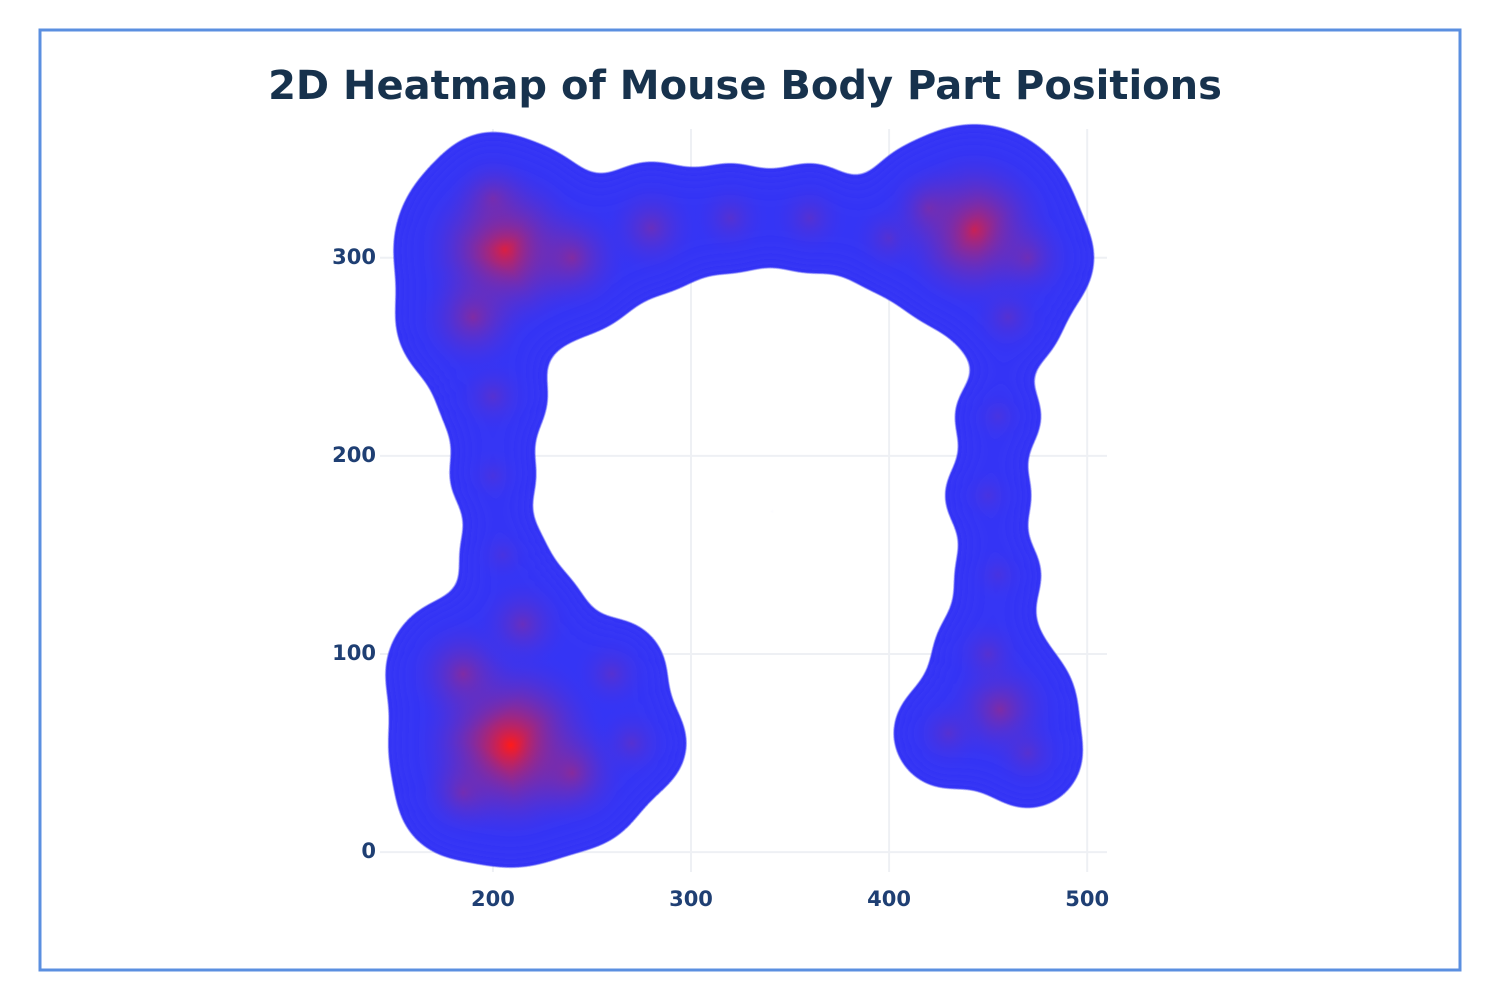 The width and height of the screenshot is (1500, 1000). What do you see at coordinates (354, 257) in the screenshot?
I see `y-tick-label: 300` at bounding box center [354, 257].